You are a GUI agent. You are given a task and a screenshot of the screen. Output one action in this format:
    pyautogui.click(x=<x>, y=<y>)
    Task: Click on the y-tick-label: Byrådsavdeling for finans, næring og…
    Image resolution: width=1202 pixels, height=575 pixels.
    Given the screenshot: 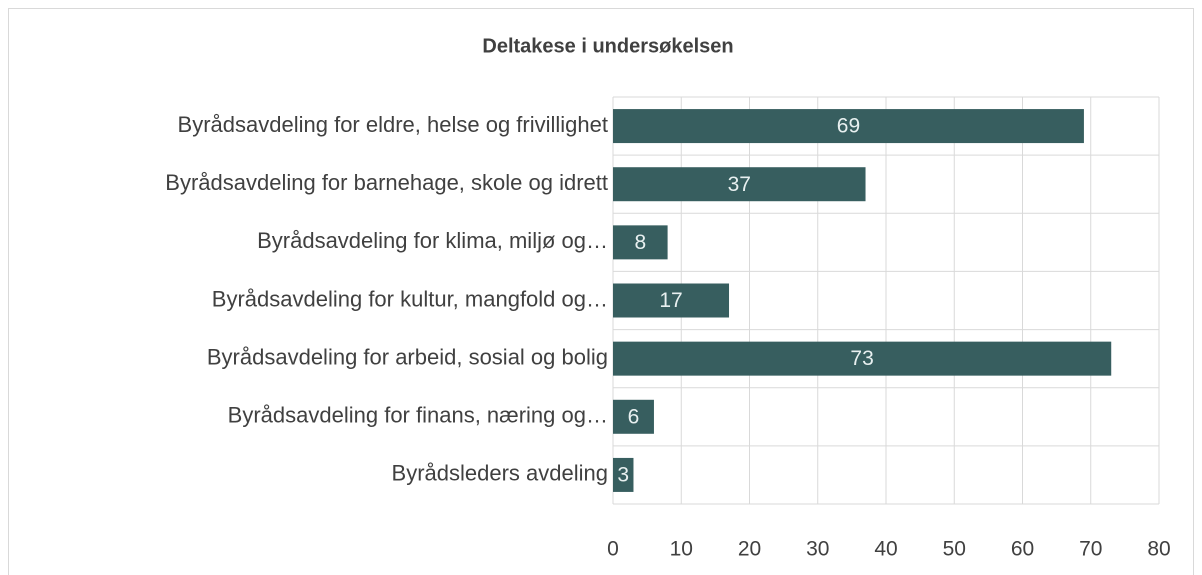 What is the action you would take?
    pyautogui.click(x=418, y=415)
    